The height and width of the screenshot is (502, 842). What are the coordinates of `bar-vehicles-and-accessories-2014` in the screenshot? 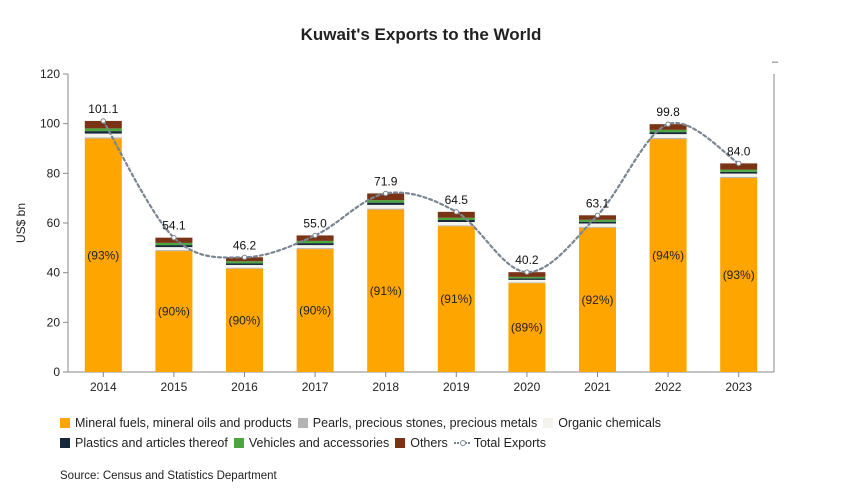 It's located at (103, 130).